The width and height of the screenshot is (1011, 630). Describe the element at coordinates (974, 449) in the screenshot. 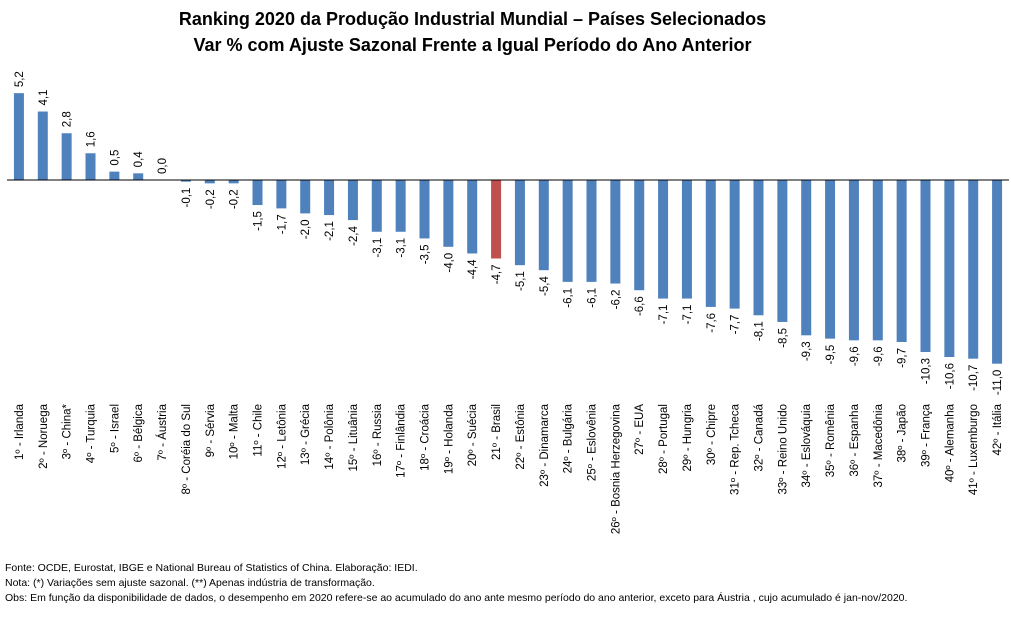

I see `category-label: 41º - Luxemburgo` at that location.